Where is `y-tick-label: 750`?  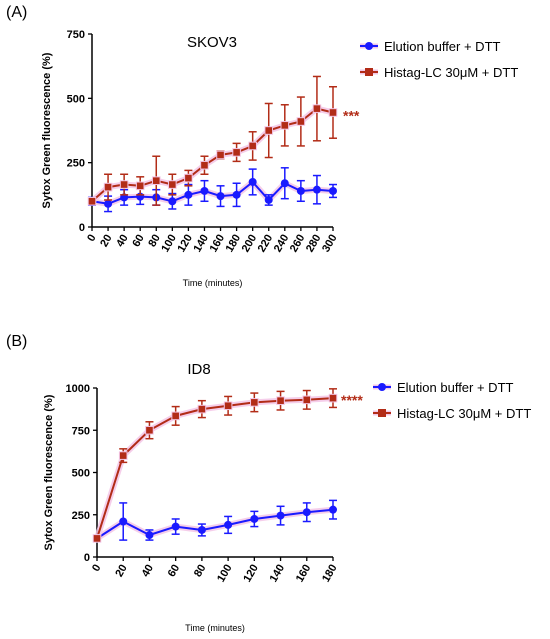
y-tick-label: 750 is located at coordinates (81, 431).